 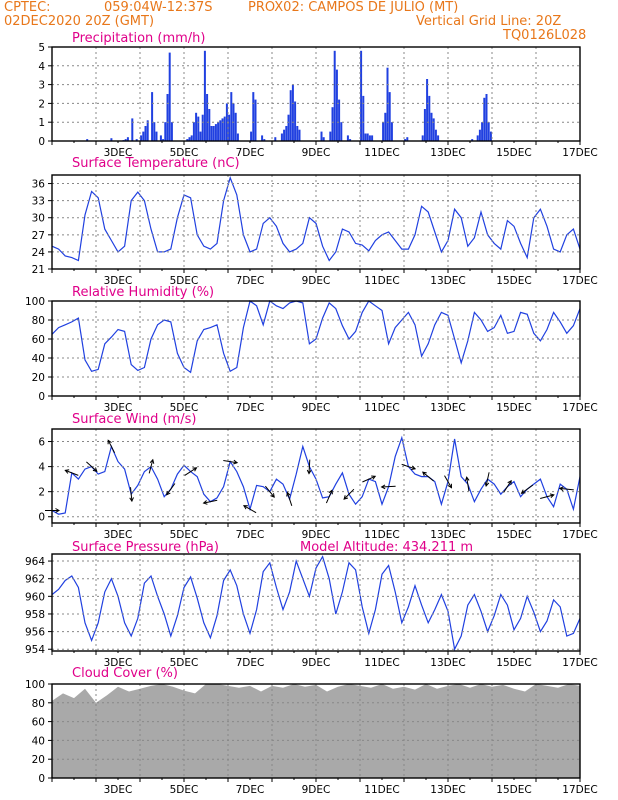 I want to click on cloud-cover-ytick-label: 100, so click(x=35, y=685).